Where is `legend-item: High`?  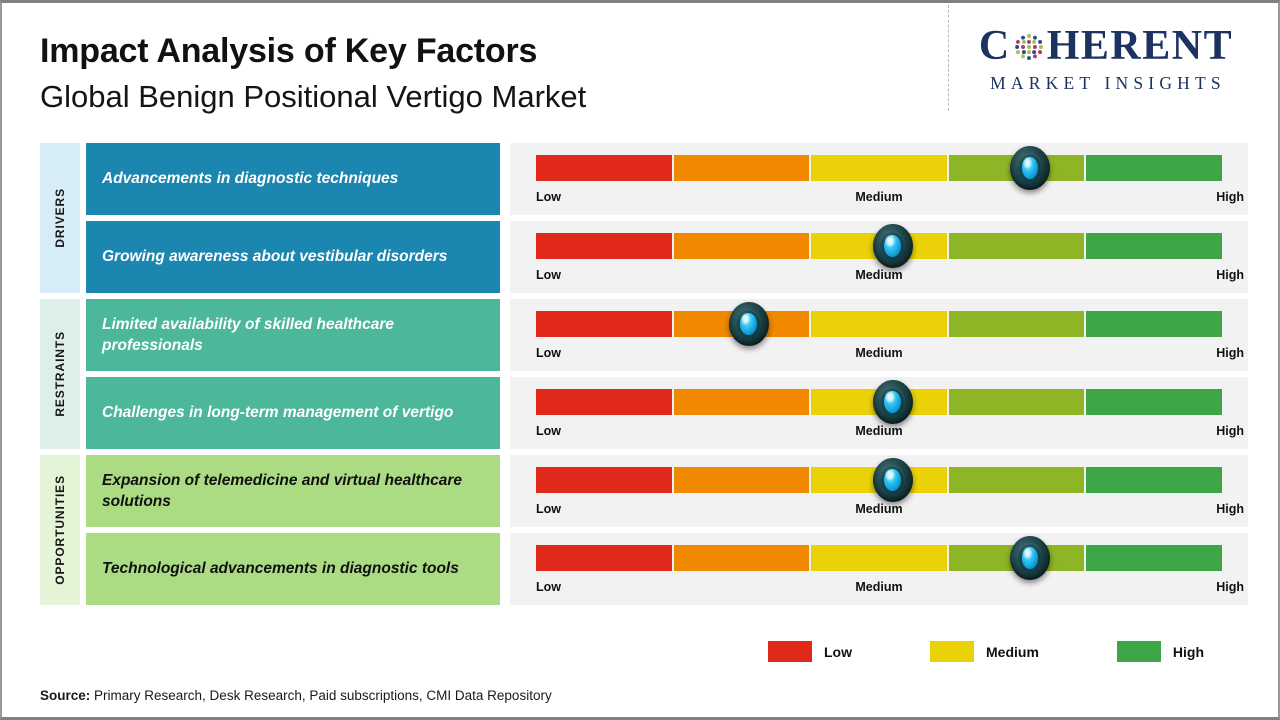
legend-item: High is located at coordinates (1160, 651).